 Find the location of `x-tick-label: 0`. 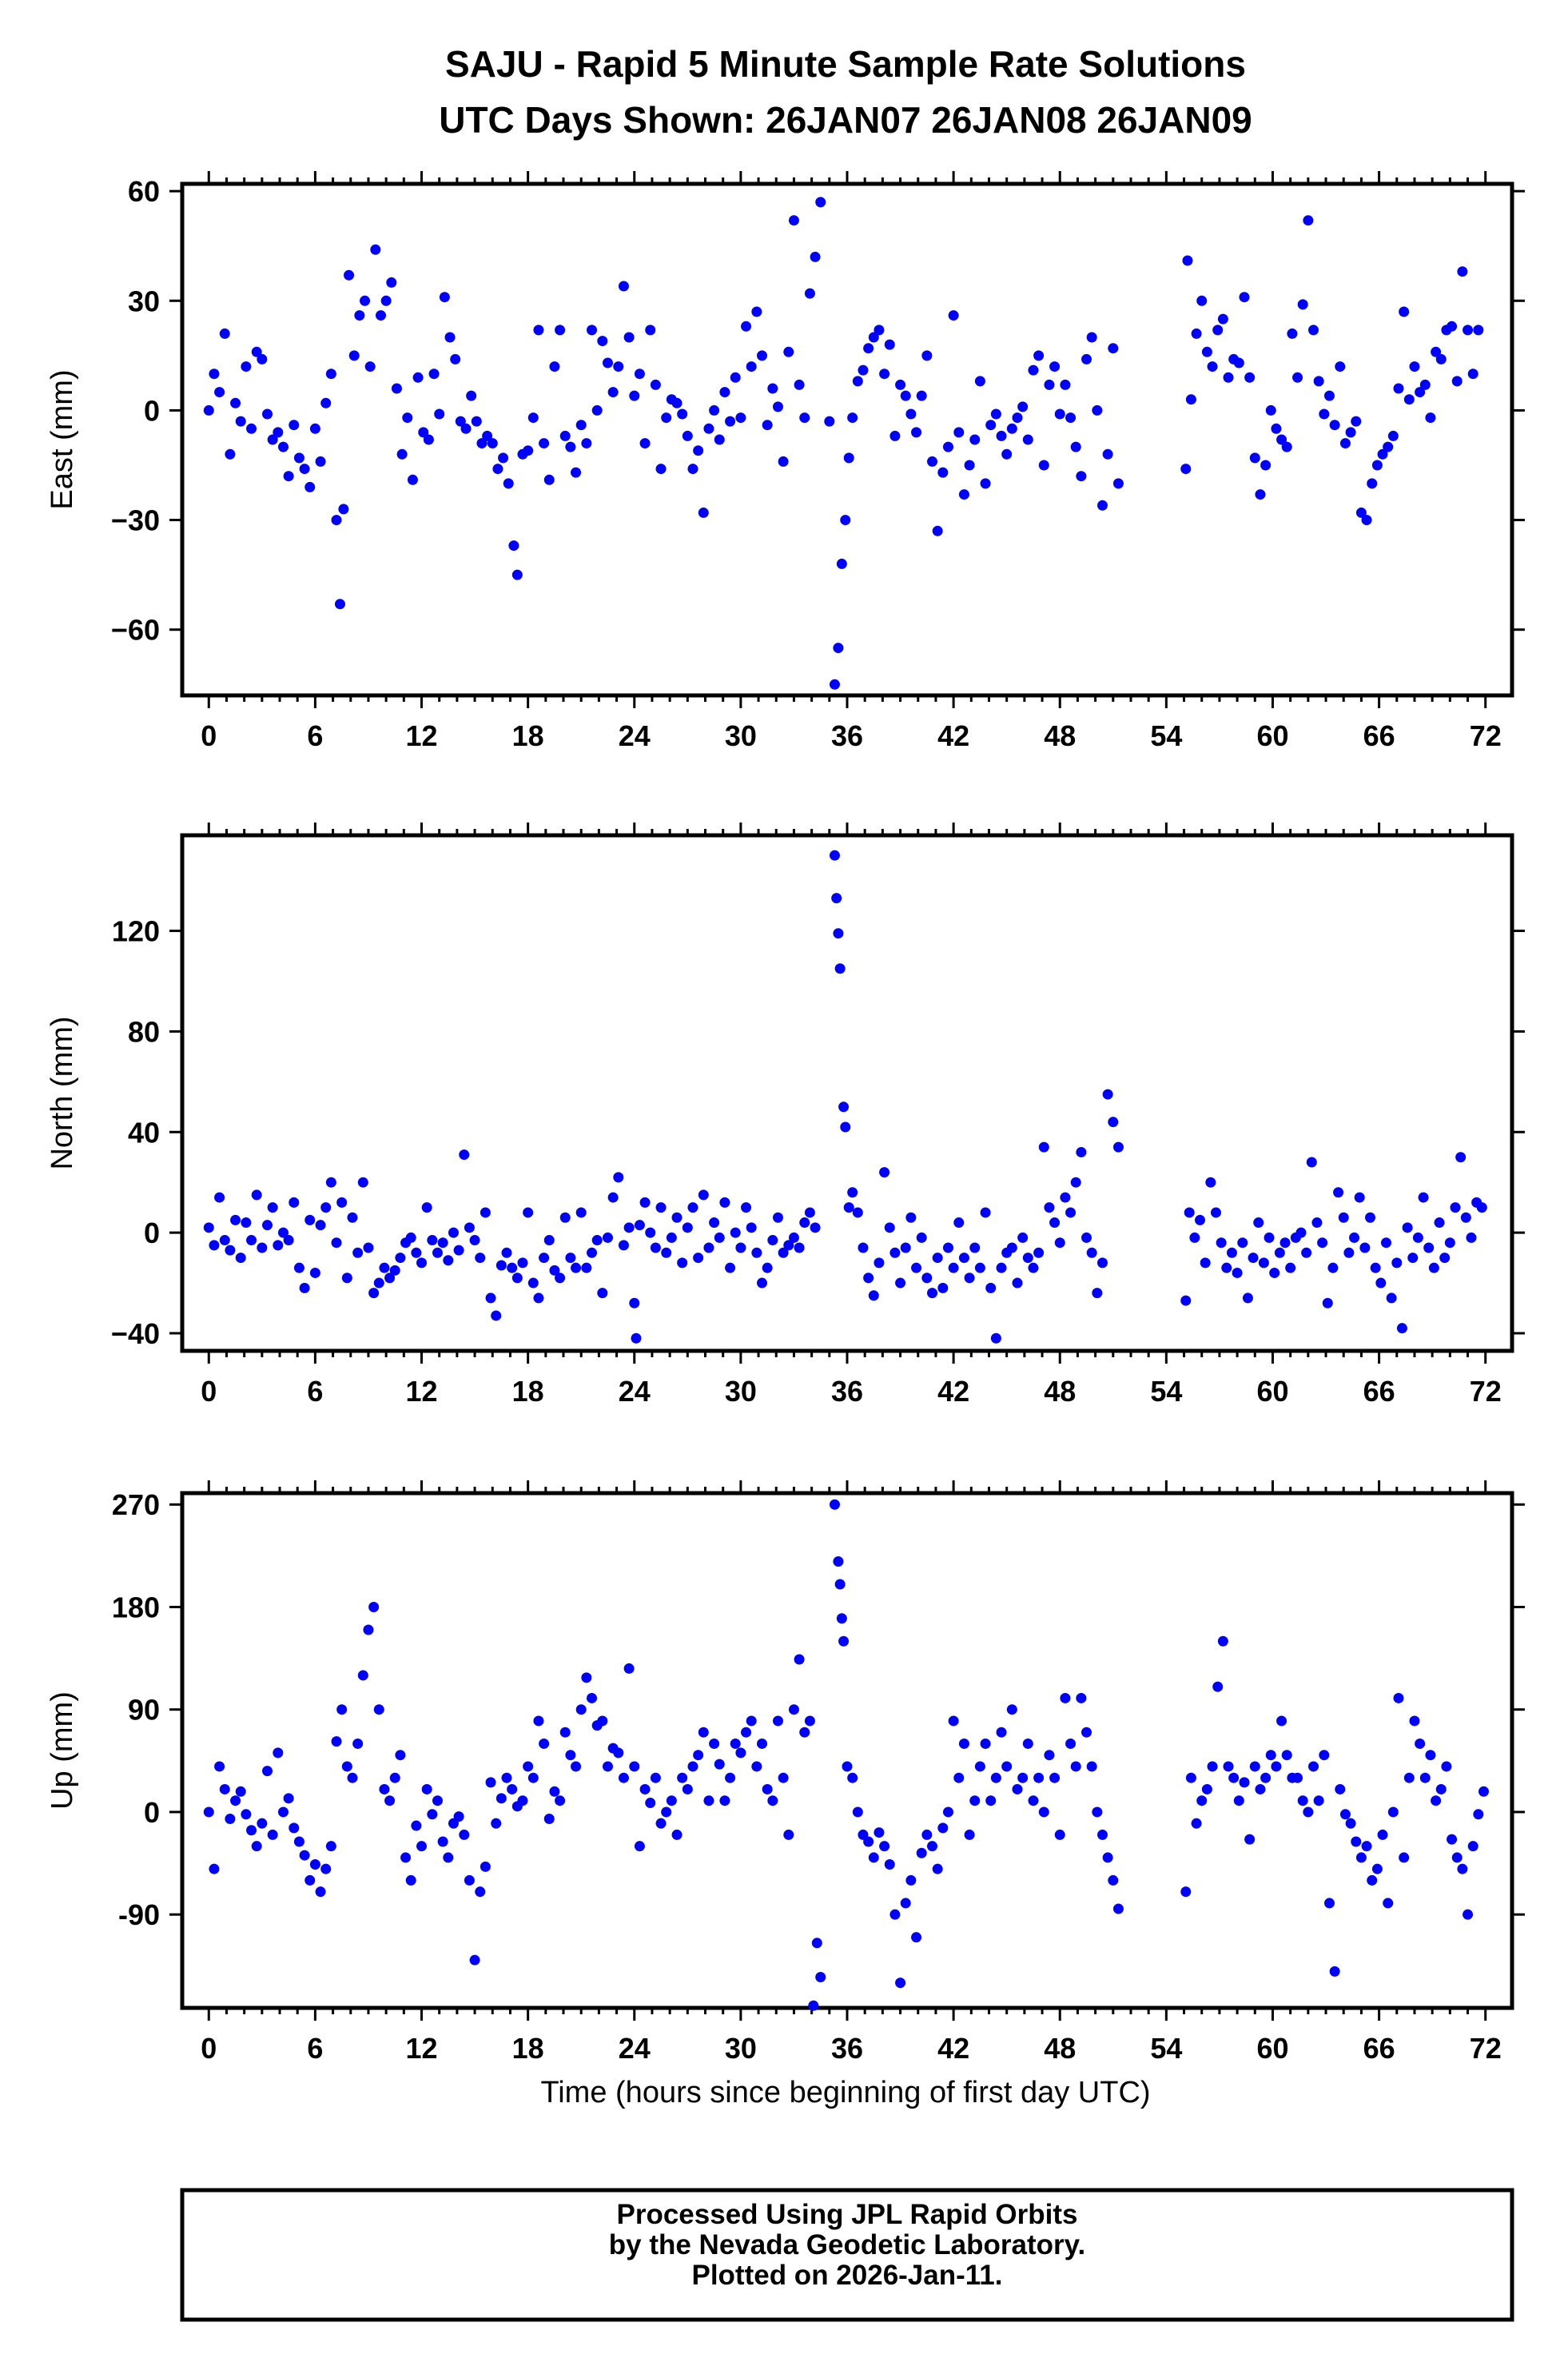

x-tick-label: 0 is located at coordinates (209, 1391).